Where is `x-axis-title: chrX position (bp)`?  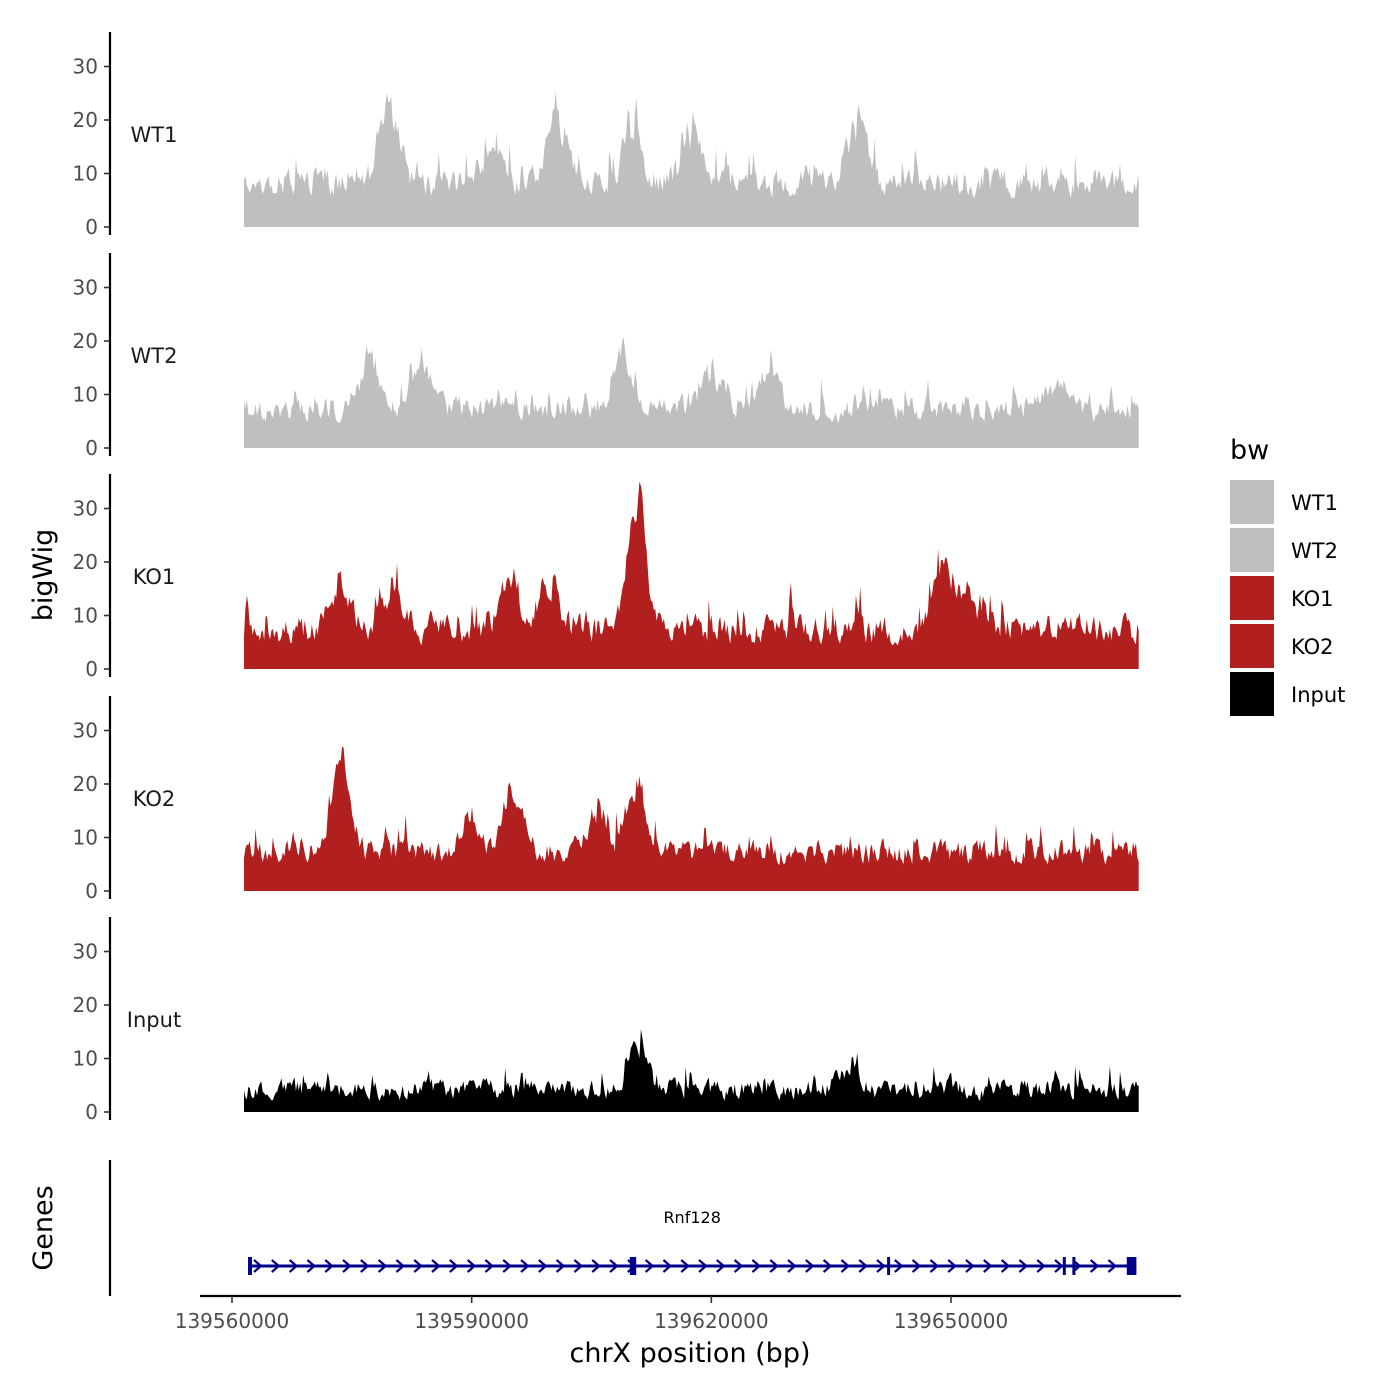
x-axis-title: chrX position (bp) is located at coordinates (689, 1353).